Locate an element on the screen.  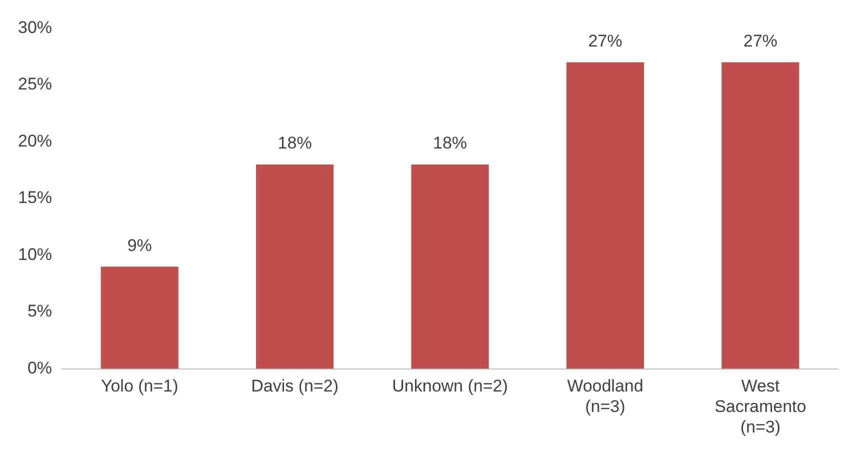
x-tick-label: Unknown (n=2) is located at coordinates (450, 386).